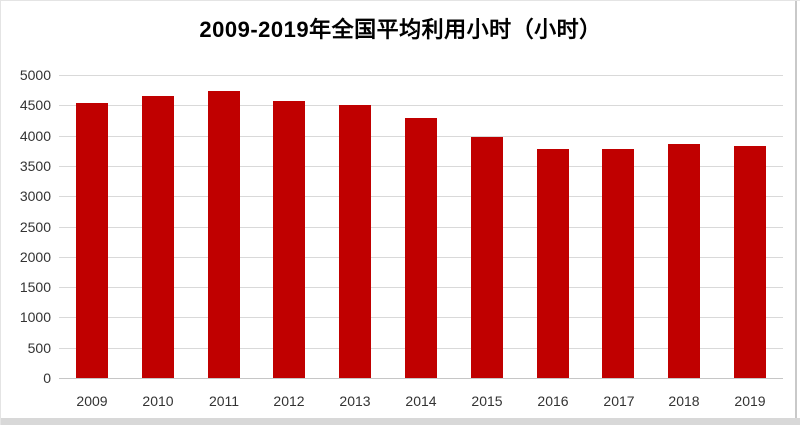 Image resolution: width=800 pixels, height=425 pixels. Describe the element at coordinates (35, 257) in the screenshot. I see `y-tick-label: 2000` at that location.